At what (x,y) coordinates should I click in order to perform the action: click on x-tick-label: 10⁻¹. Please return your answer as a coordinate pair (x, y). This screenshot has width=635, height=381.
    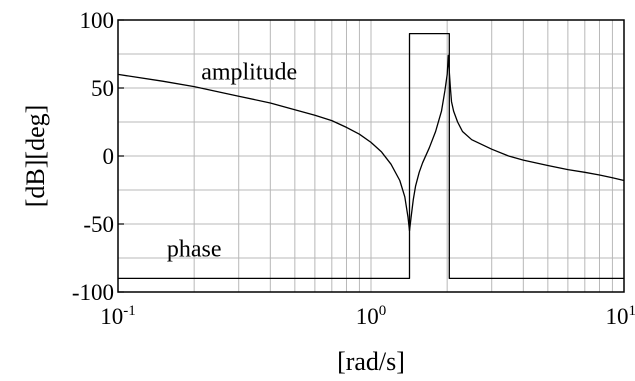
    Looking at the image, I should click on (118, 316).